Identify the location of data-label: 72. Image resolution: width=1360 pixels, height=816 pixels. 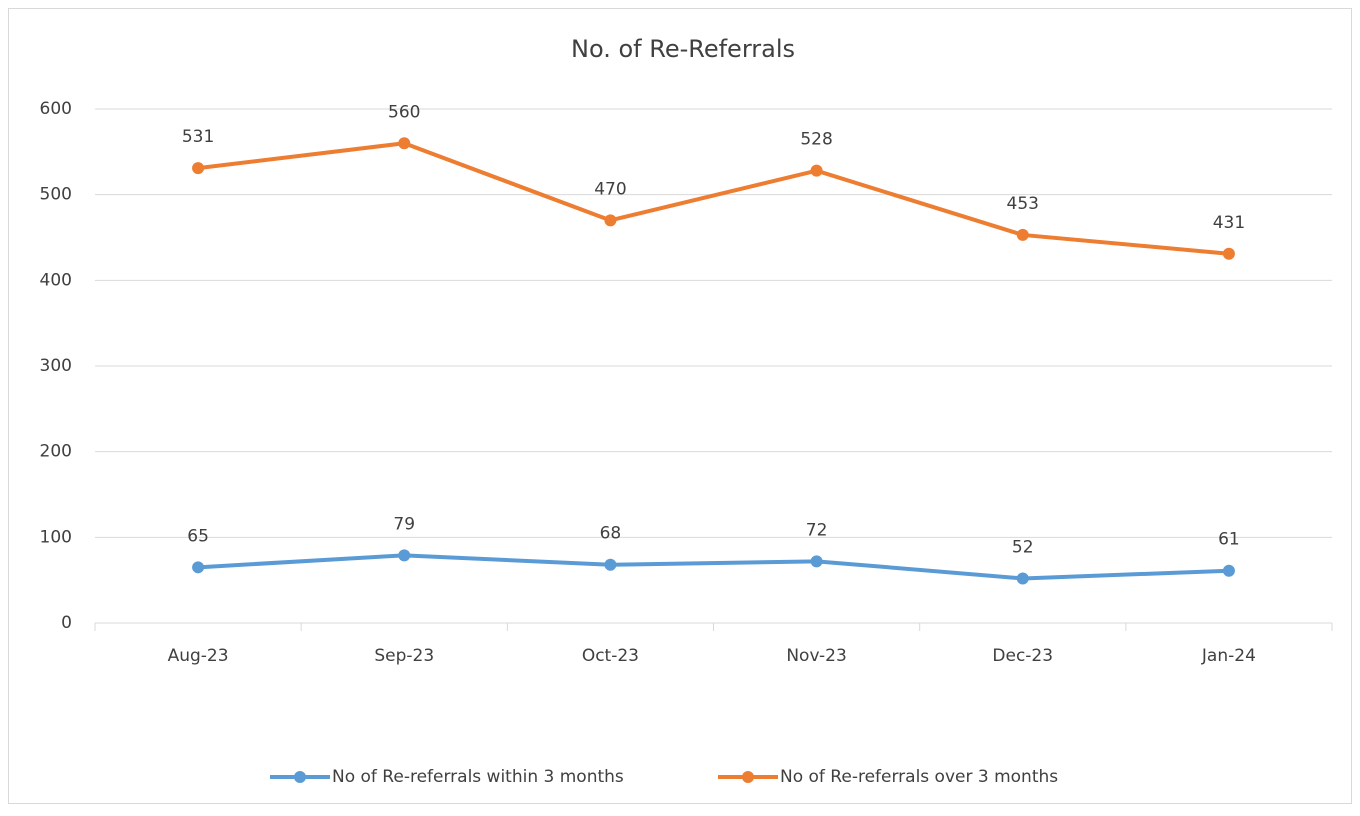
(817, 530).